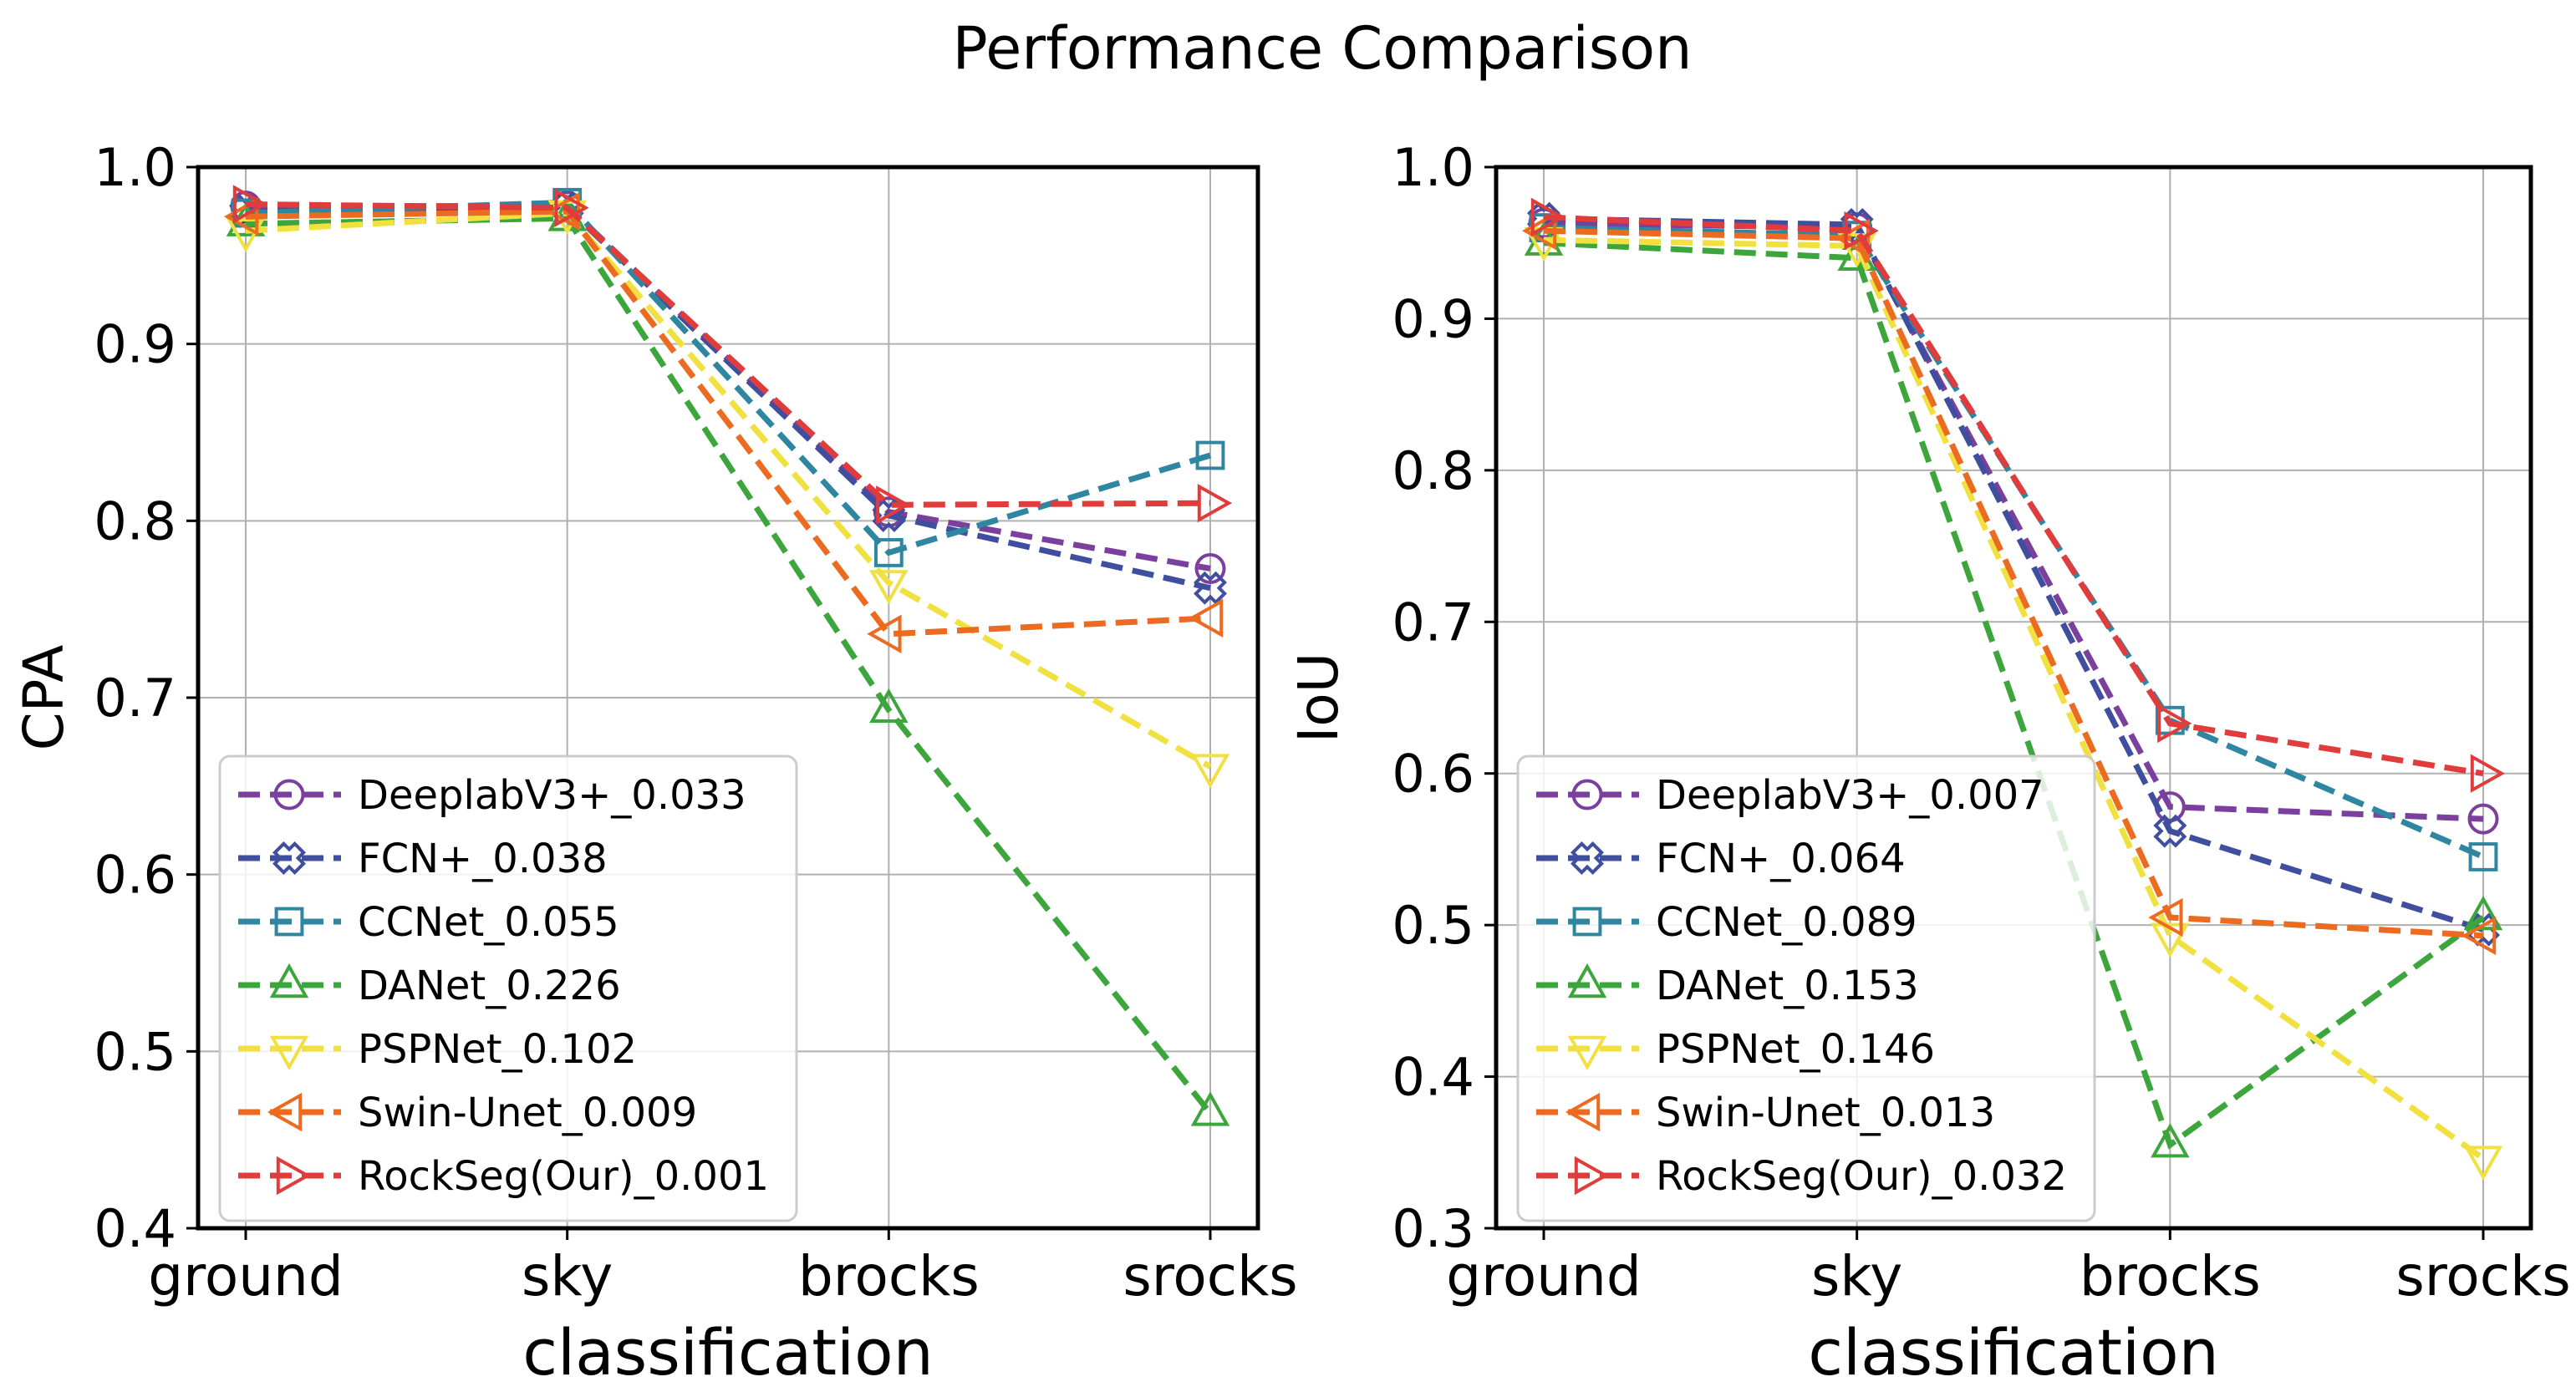  I want to click on cpa-legend-label-swin-unet-0-009: Swin-Unet_0.009, so click(527, 1113).